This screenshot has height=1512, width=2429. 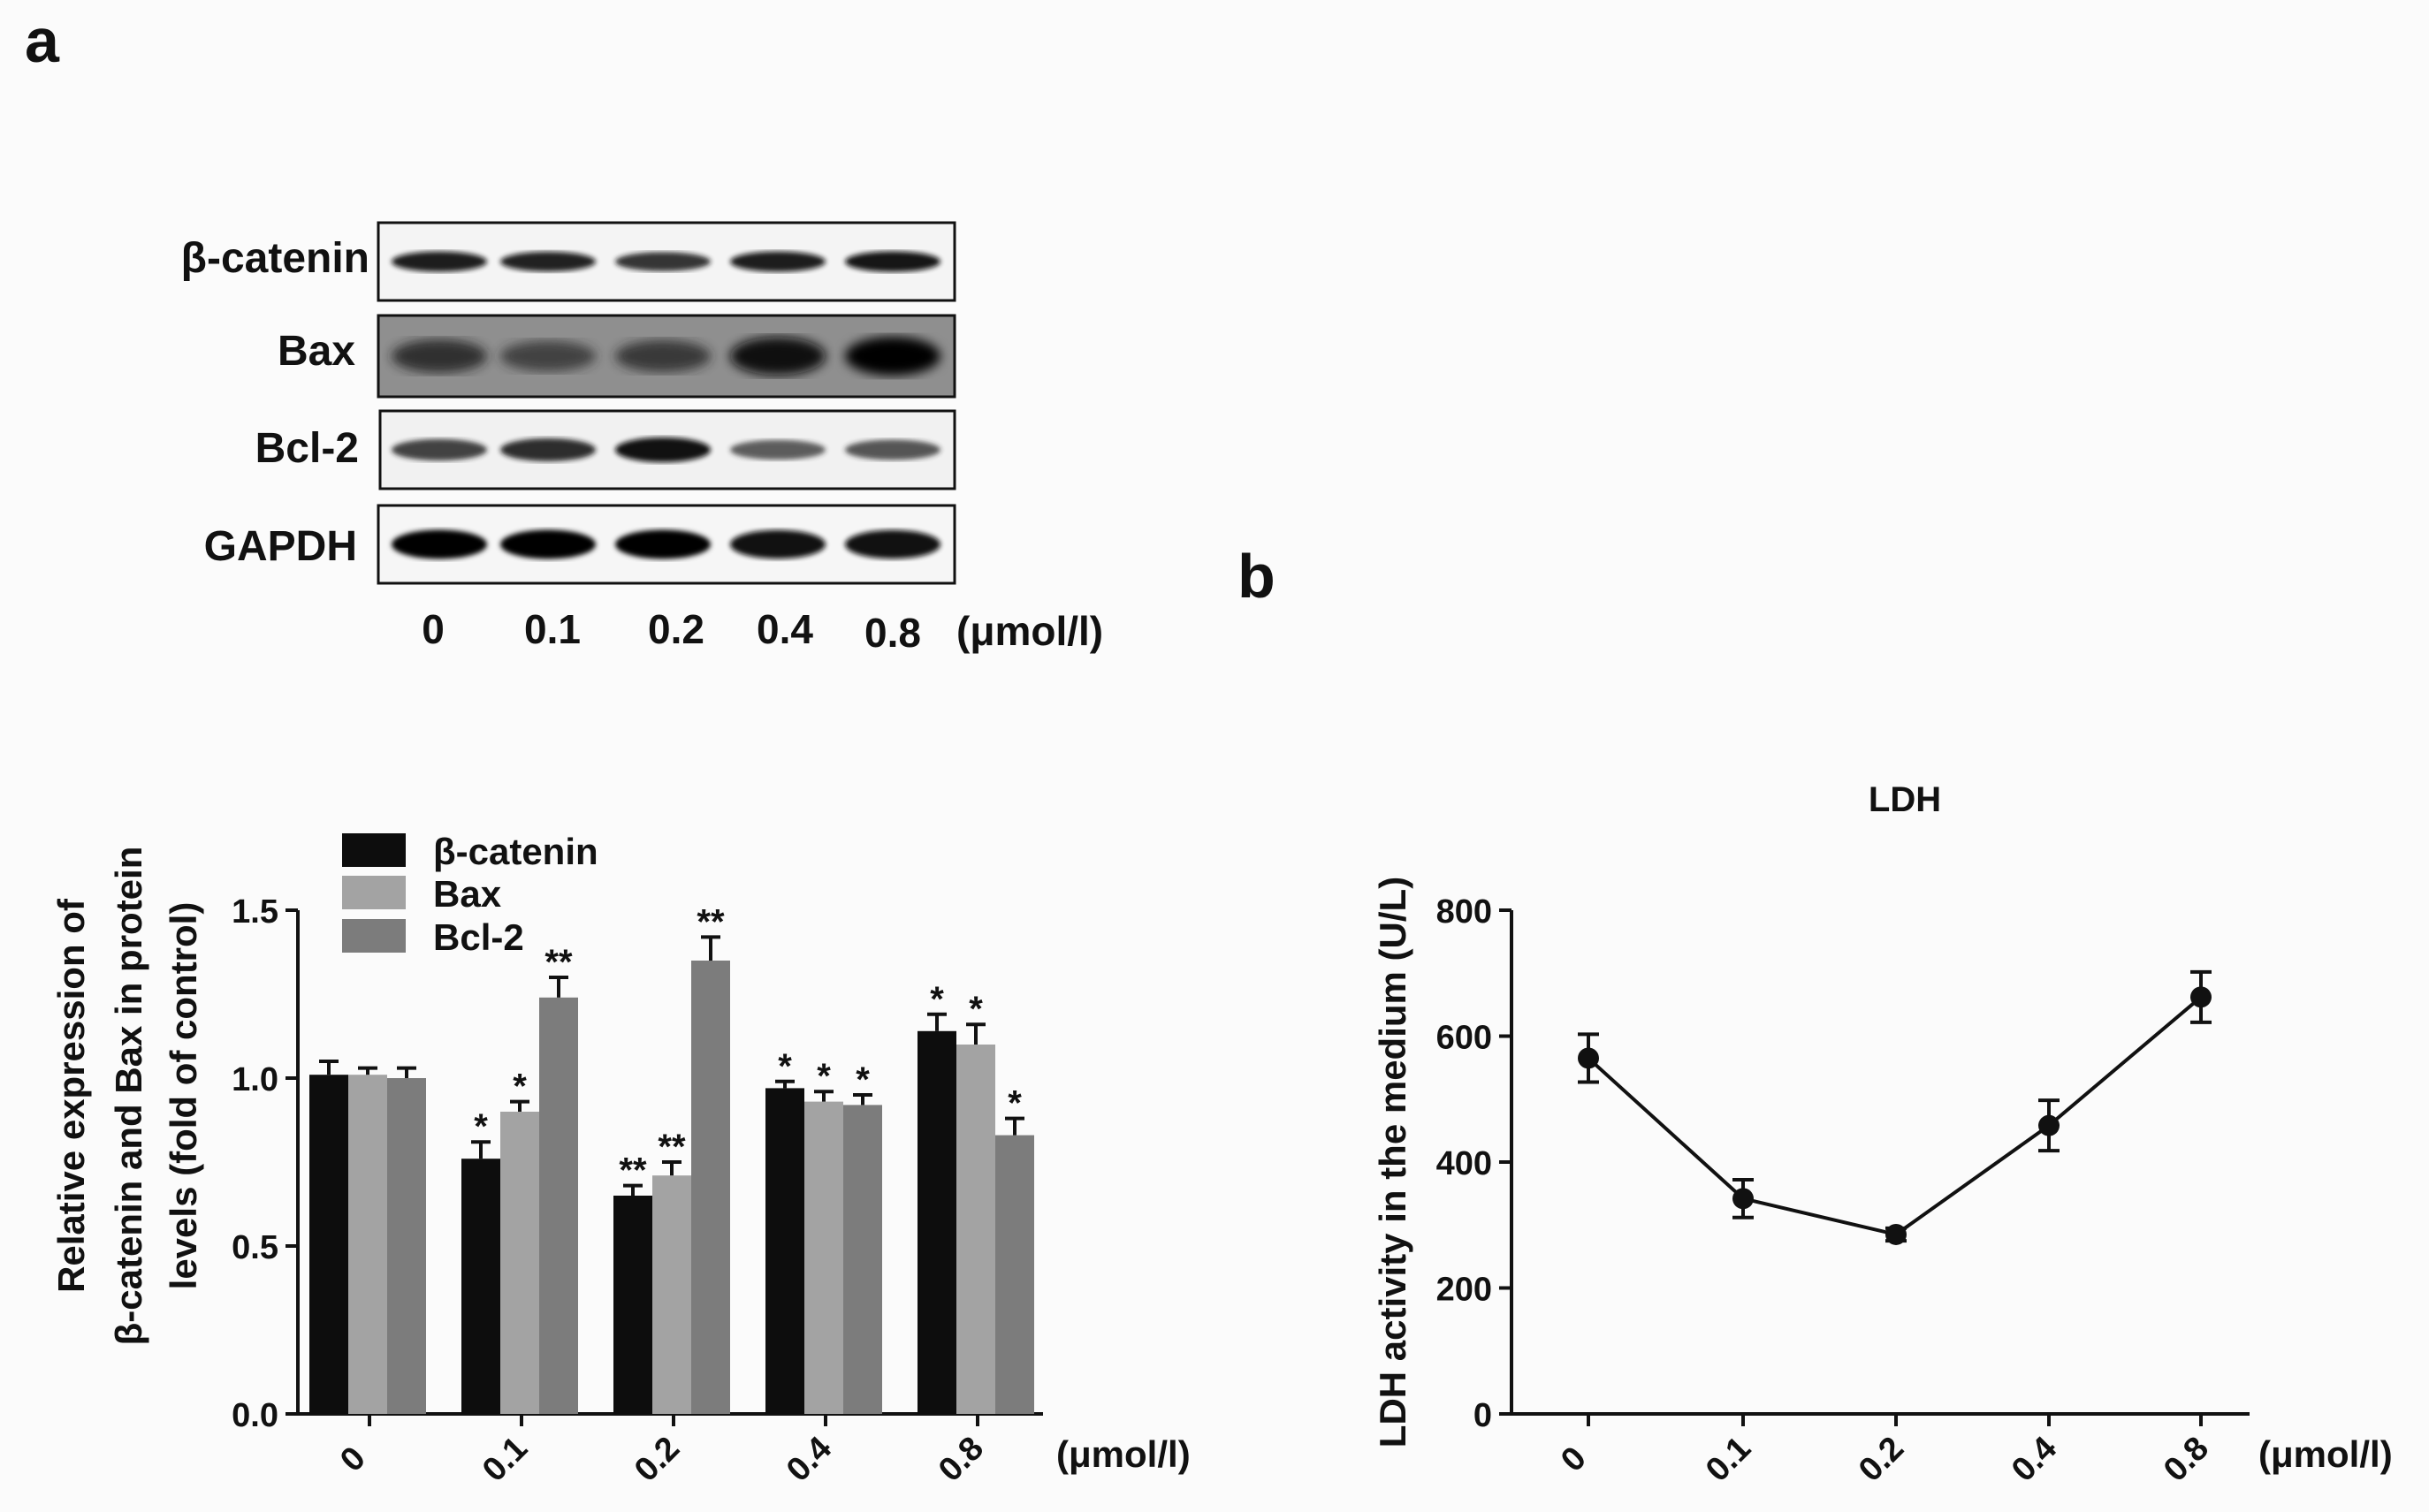 What do you see at coordinates (255, 1247) in the screenshot?
I see `bar-y-tick-label: 0.5` at bounding box center [255, 1247].